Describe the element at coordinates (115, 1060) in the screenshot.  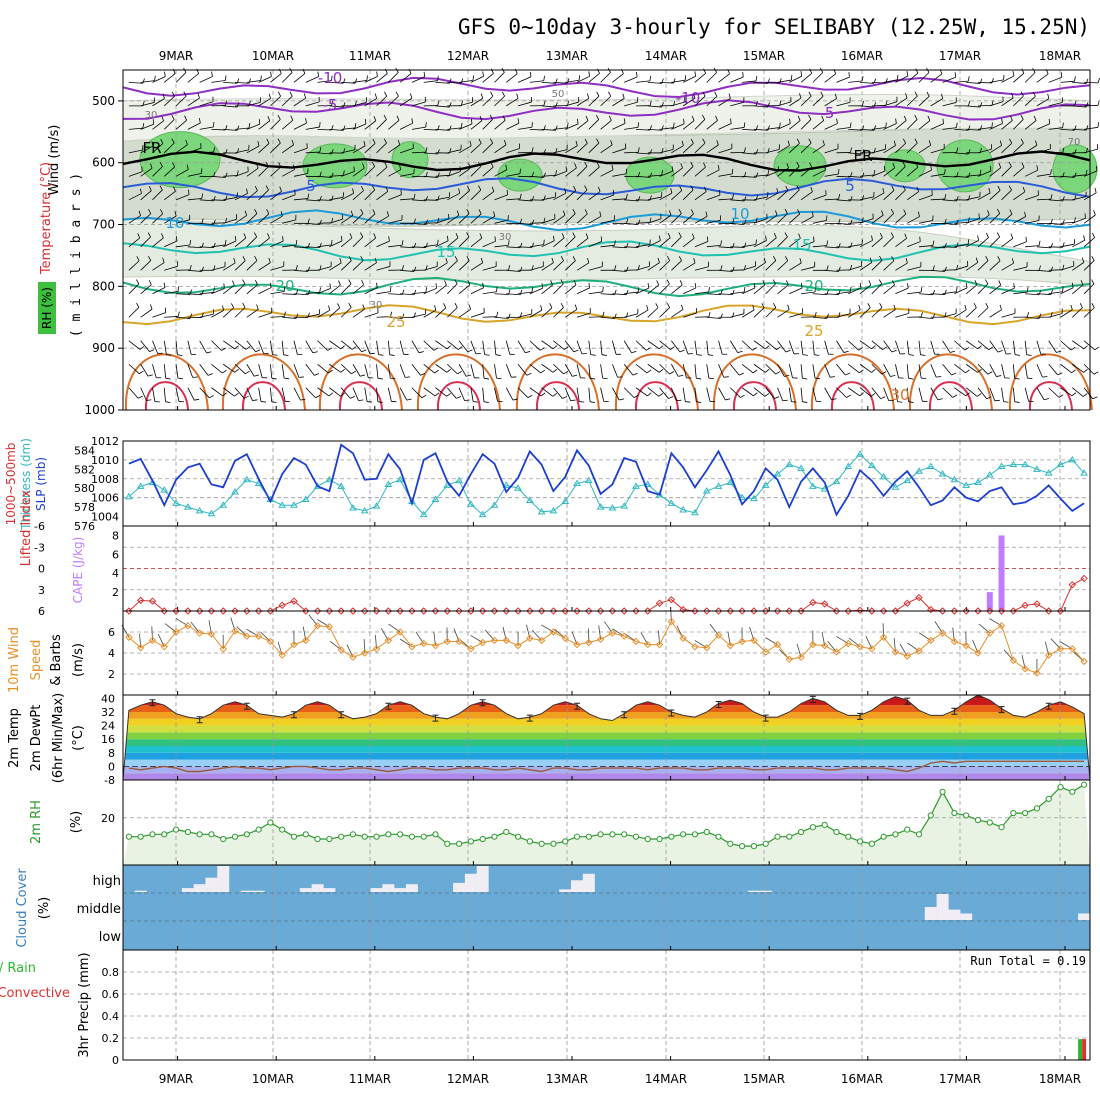
I see `precip-tick-label: 0` at that location.